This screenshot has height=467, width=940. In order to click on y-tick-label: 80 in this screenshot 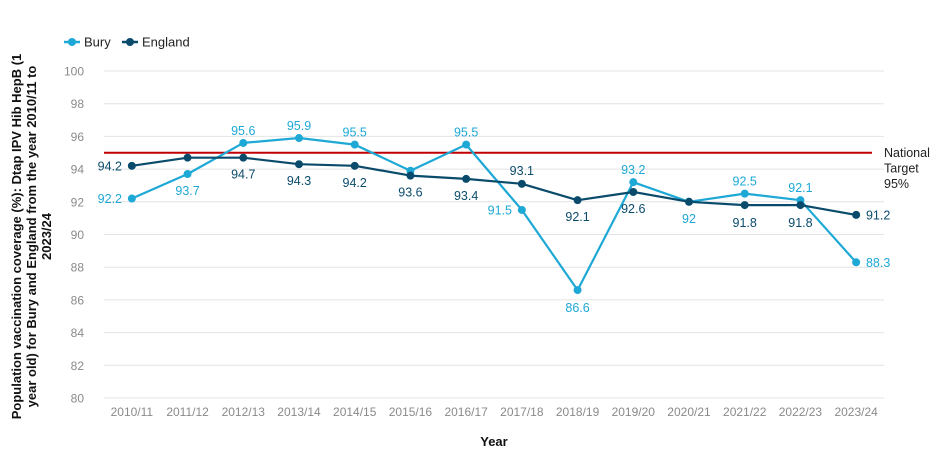, I will do `click(78, 399)`.